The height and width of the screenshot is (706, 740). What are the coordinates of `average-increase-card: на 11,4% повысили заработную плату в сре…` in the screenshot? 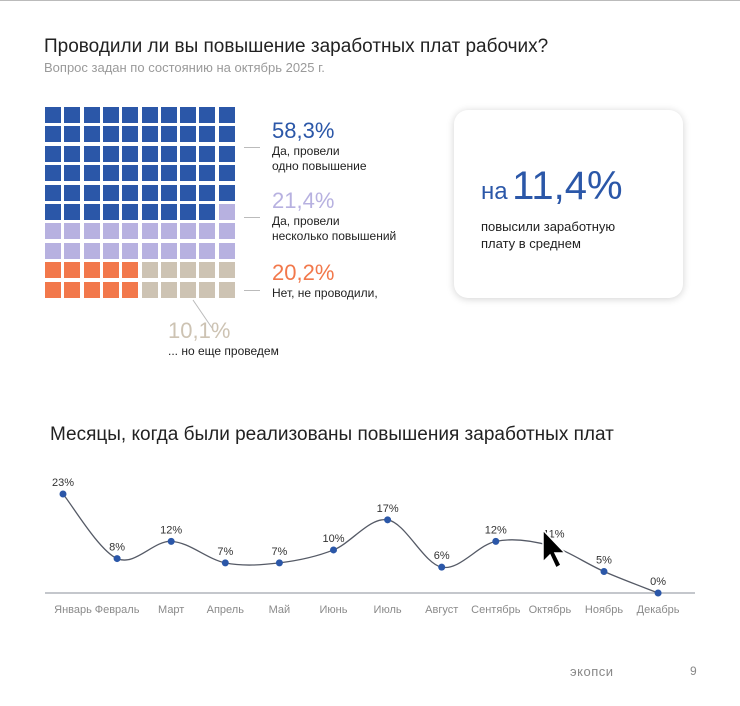 It's located at (568, 204).